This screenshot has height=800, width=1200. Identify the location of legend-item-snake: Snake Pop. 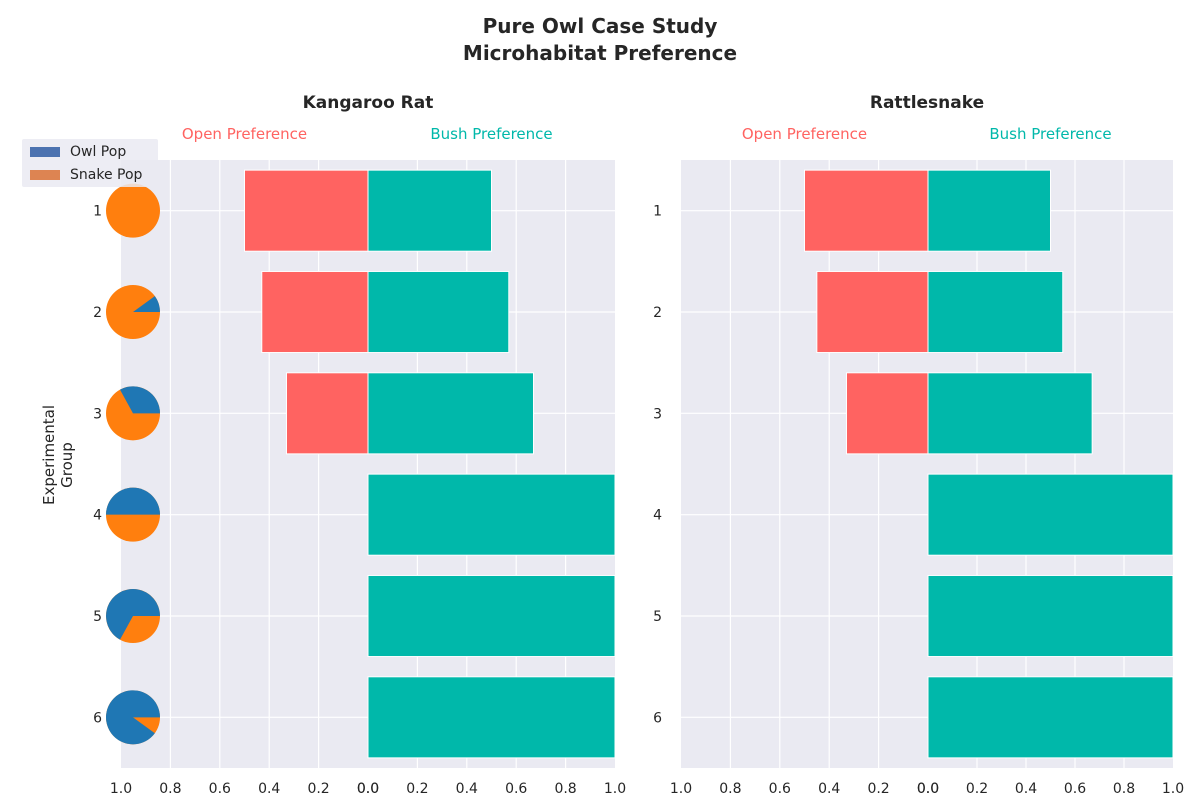
(86, 175).